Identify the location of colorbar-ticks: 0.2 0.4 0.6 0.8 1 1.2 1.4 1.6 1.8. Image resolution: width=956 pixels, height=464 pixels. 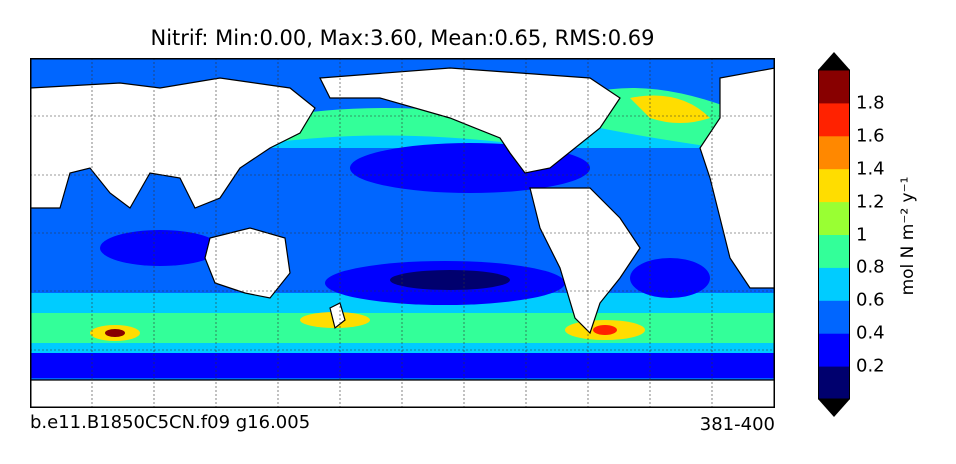
(882, 234).